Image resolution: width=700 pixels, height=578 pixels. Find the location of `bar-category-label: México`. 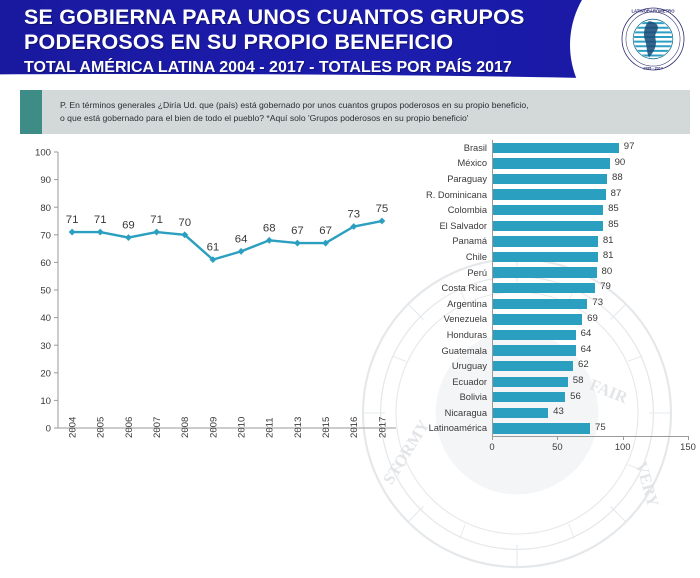

bar-category-label: México is located at coordinates (472, 163).